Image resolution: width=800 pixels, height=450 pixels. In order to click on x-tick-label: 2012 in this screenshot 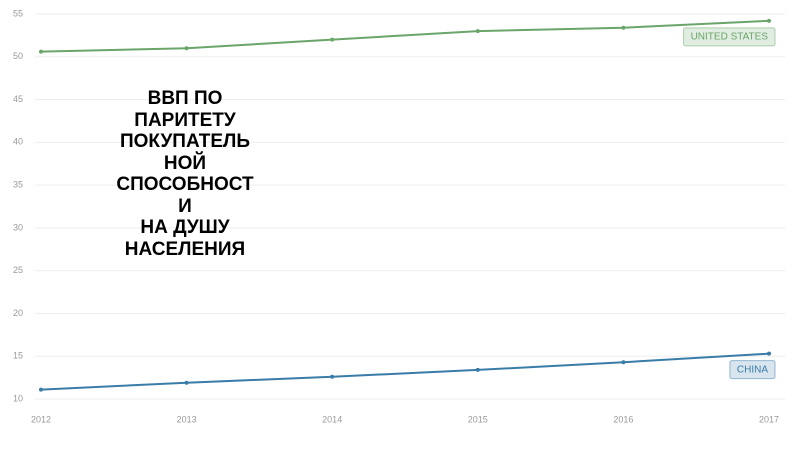, I will do `click(41, 419)`.